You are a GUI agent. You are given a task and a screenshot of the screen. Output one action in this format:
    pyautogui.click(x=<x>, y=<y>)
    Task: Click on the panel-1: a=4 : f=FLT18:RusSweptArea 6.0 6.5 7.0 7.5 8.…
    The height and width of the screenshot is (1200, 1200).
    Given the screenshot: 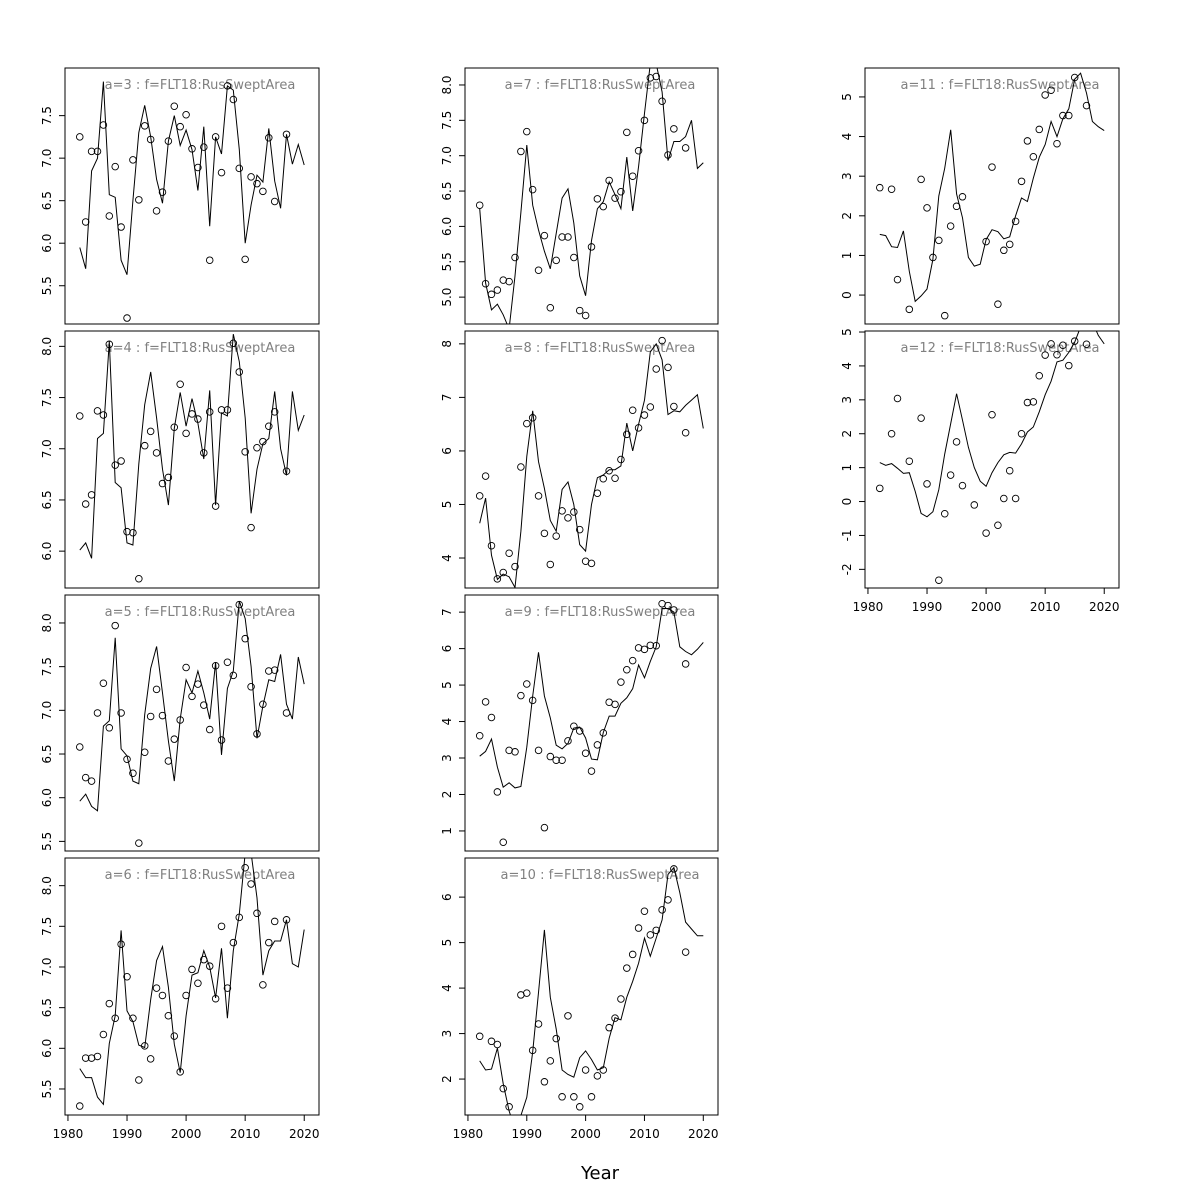 What is the action you would take?
    pyautogui.click(x=180, y=459)
    